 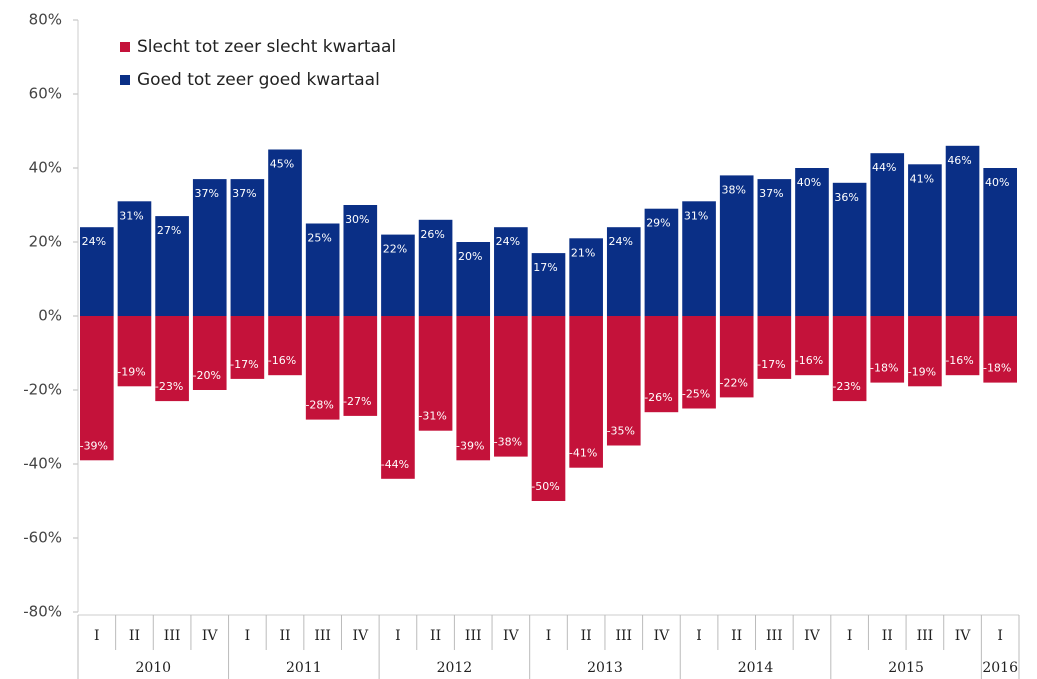 I want to click on value-label: 22%, so click(x=395, y=249).